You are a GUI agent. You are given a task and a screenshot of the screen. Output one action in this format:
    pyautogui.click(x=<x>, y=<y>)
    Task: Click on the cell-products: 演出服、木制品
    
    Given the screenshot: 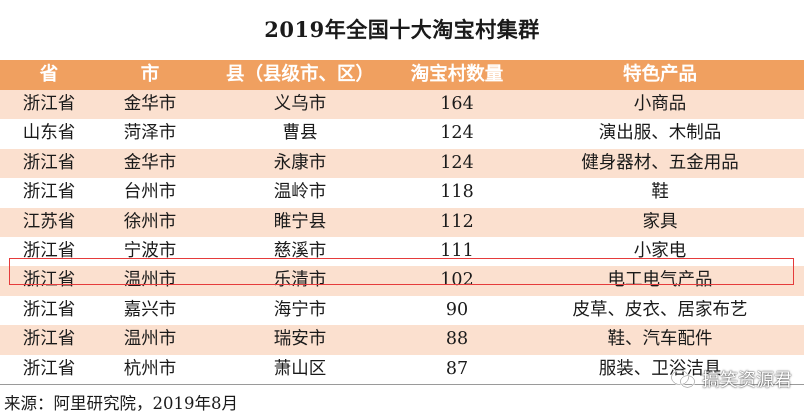 What is the action you would take?
    pyautogui.click(x=660, y=133)
    